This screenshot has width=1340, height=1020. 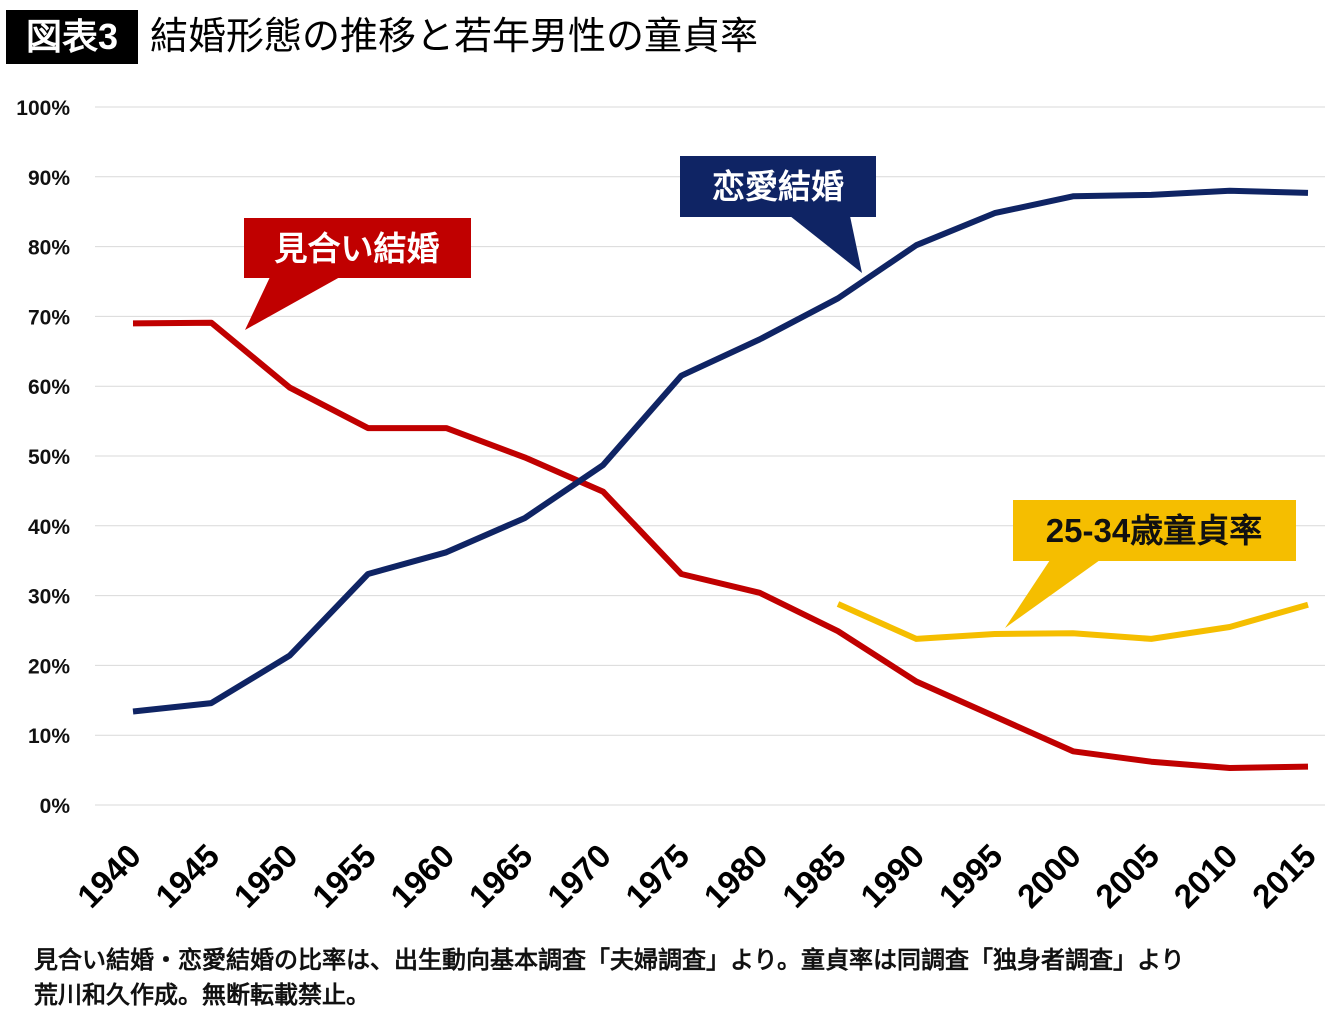 I want to click on y-tick-label: 80%, so click(x=49, y=248).